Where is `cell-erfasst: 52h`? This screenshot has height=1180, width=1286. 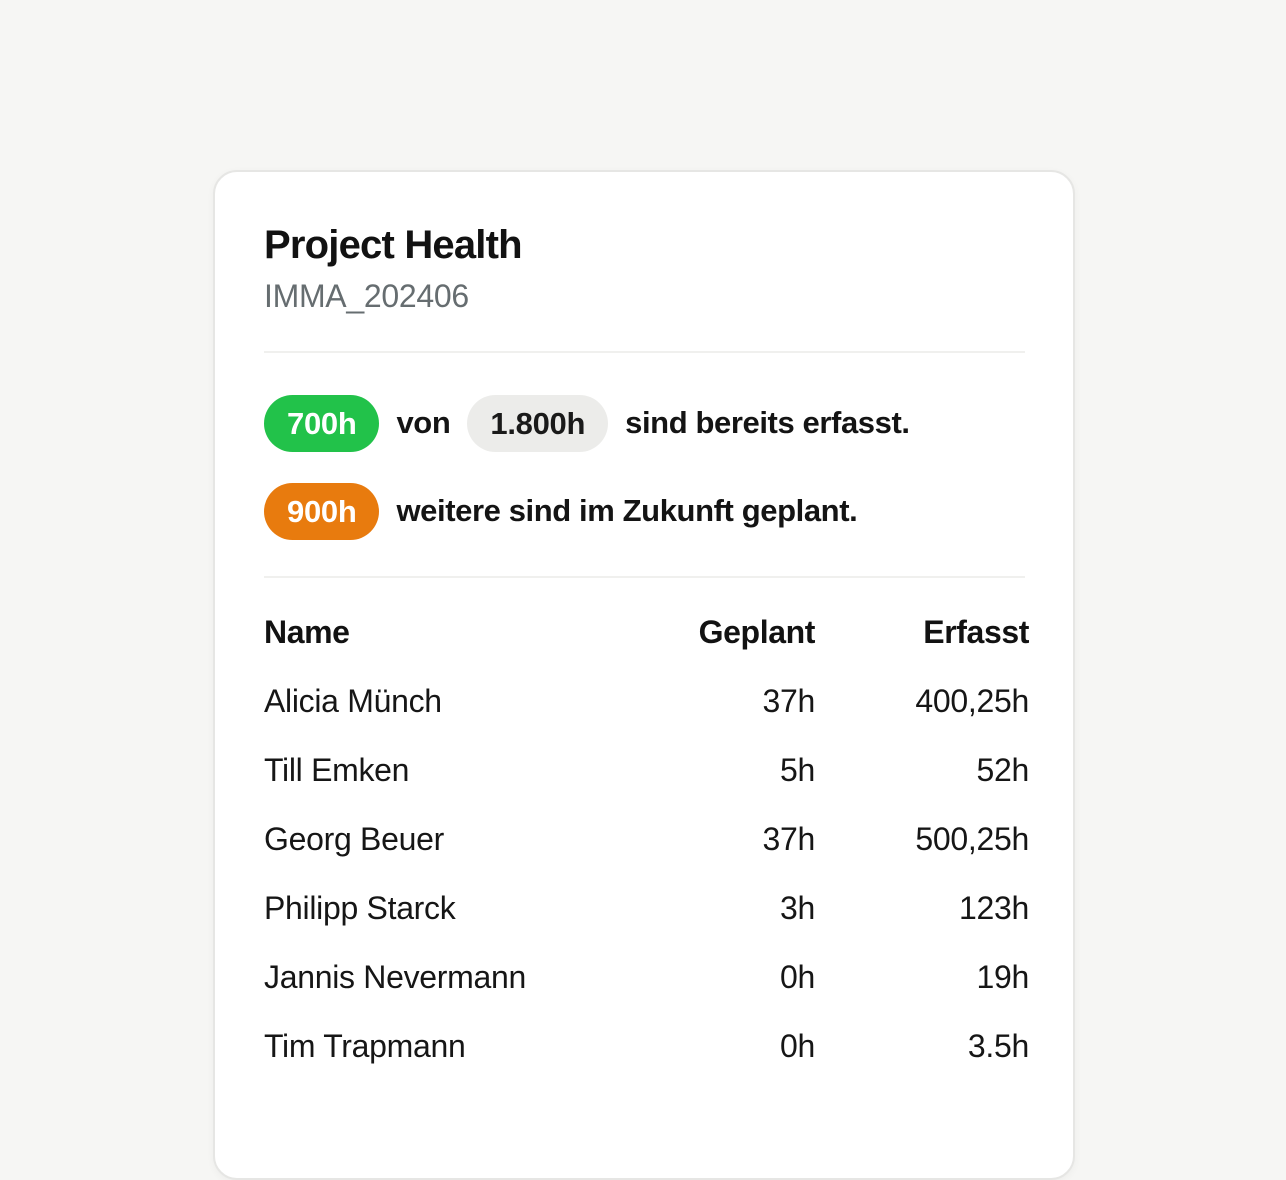
cell-erfasst: 52h is located at coordinates (1003, 769).